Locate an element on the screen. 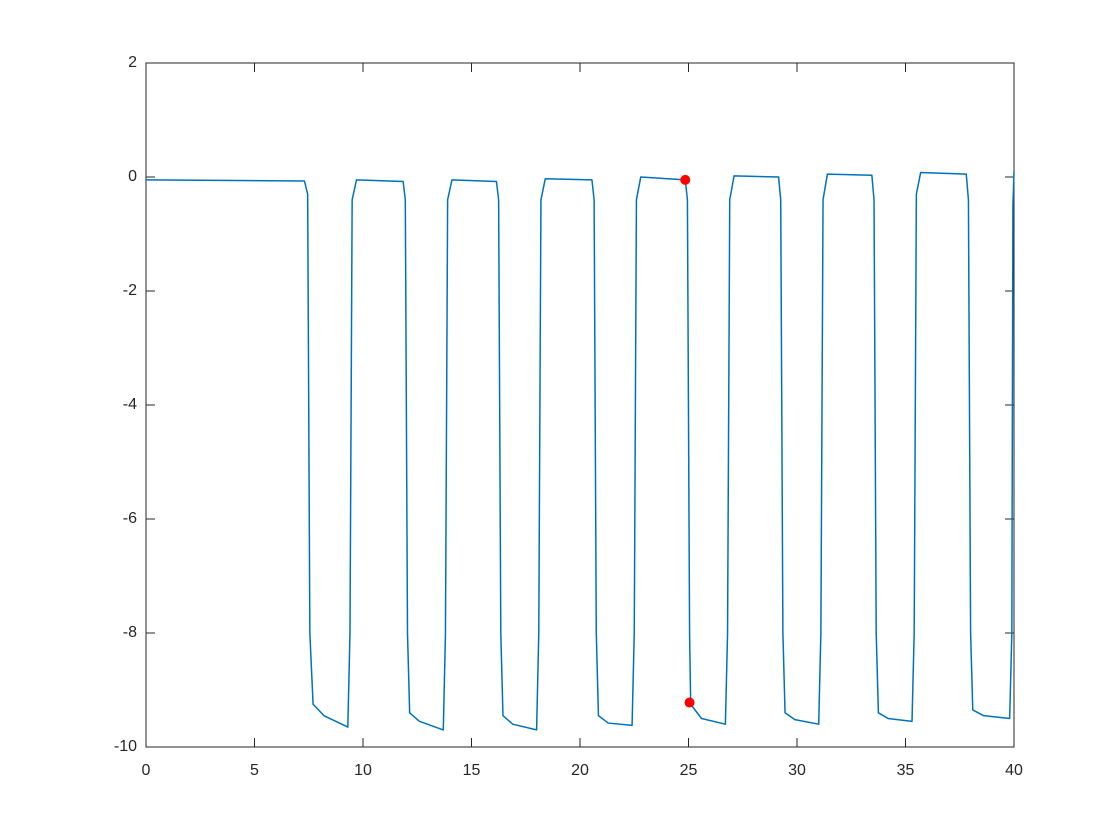 The image size is (1120, 840). y-tick-label: 0 is located at coordinates (132, 176).